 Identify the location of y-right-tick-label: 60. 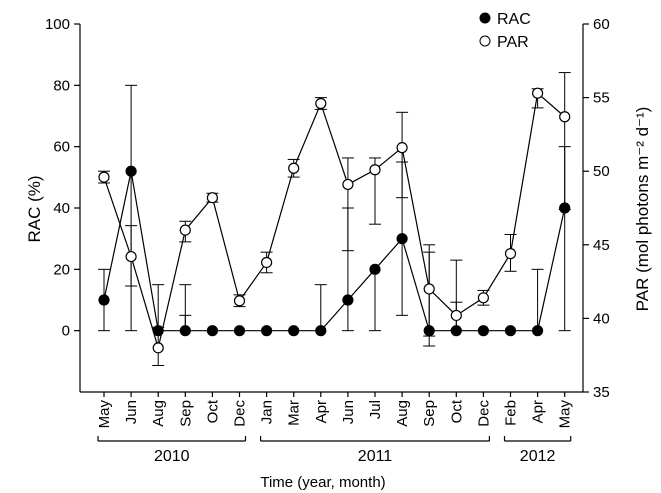
(601, 24).